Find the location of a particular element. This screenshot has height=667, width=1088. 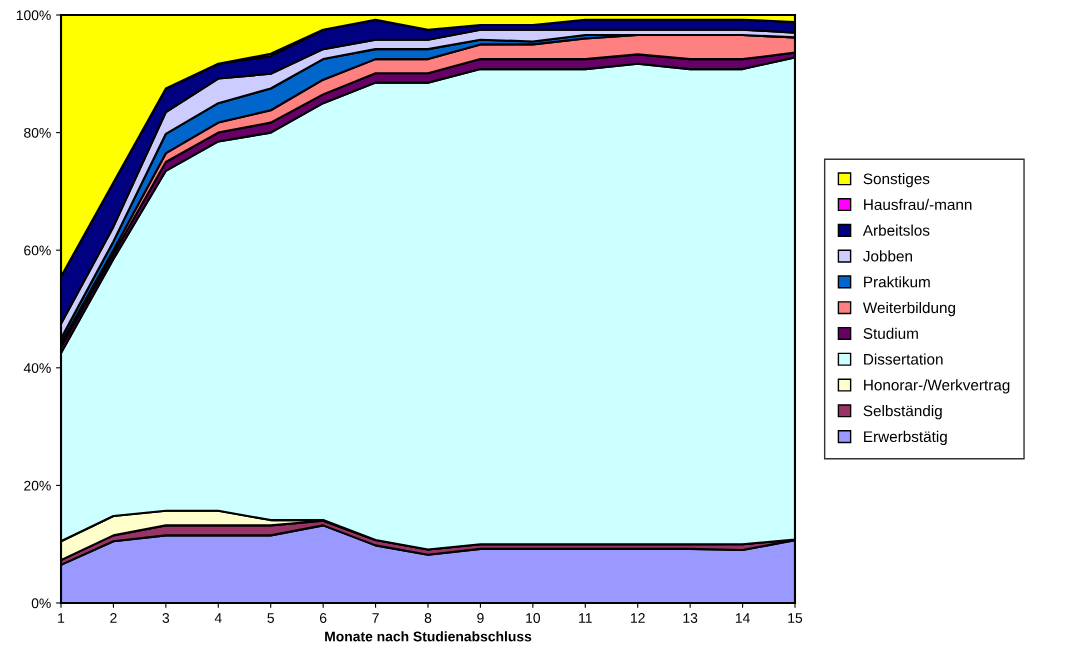

y-tick-label: 20% is located at coordinates (37, 485).